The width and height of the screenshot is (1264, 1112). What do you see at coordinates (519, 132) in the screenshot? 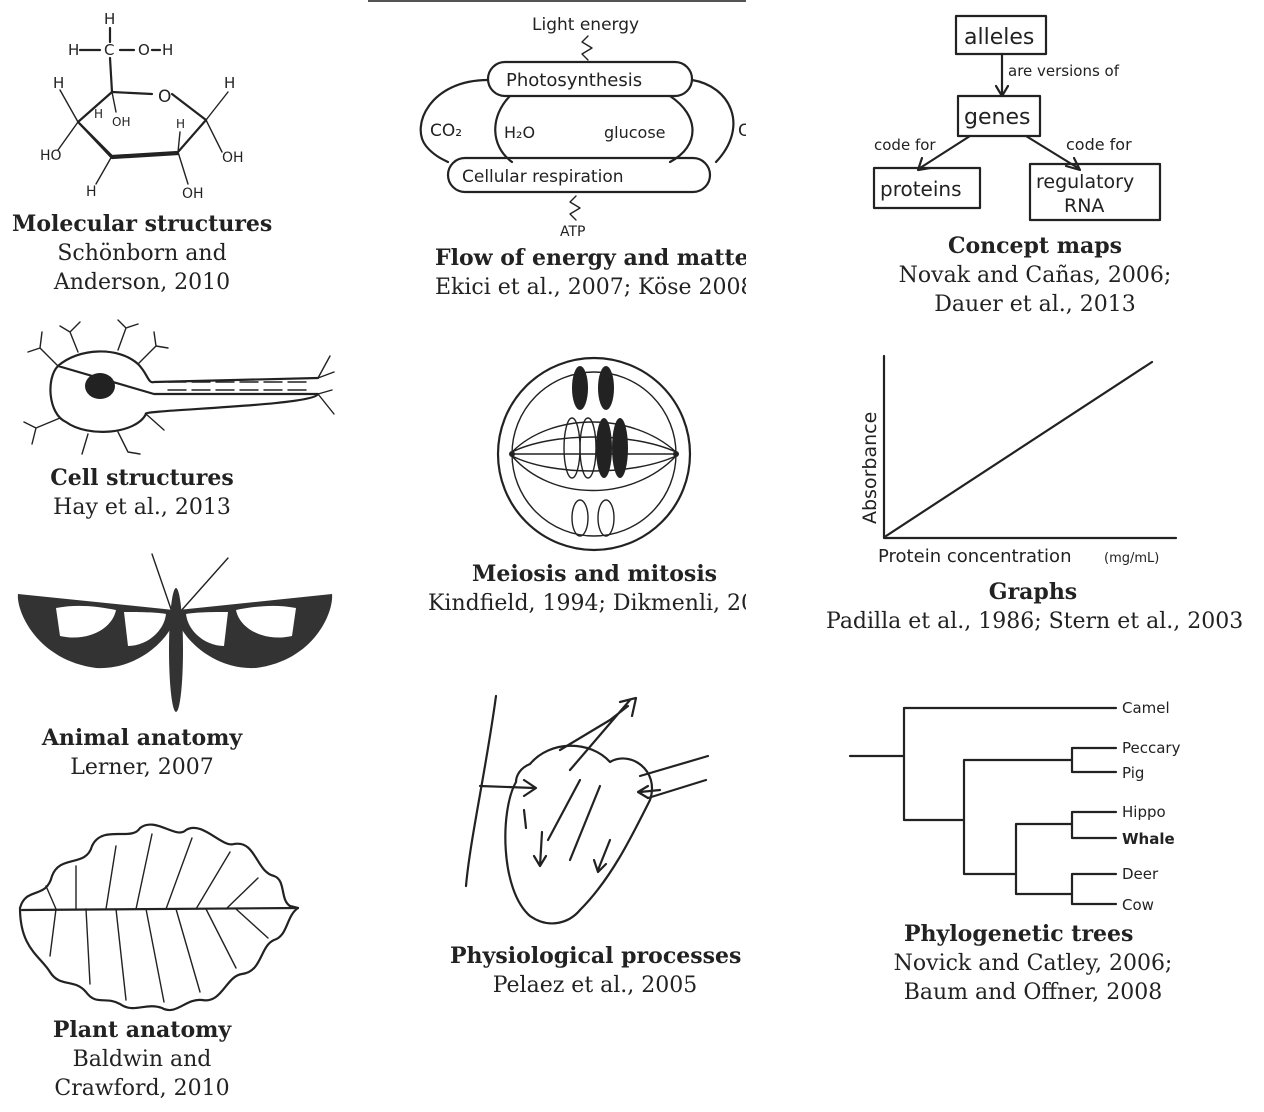
I see `label-h2o: H₂O` at bounding box center [519, 132].